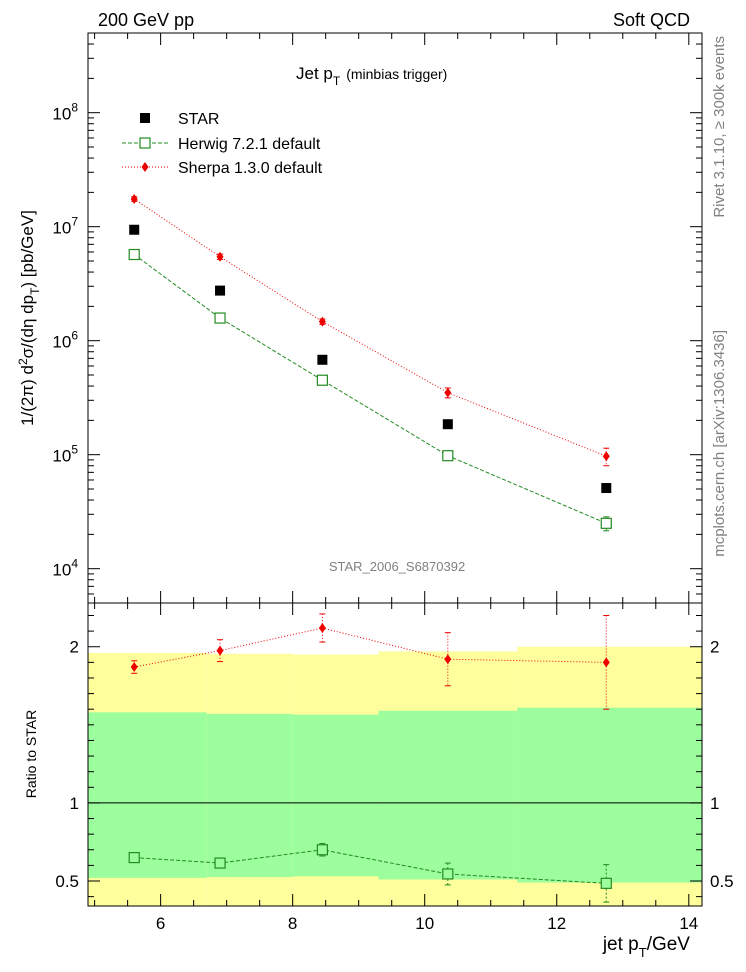 The width and height of the screenshot is (746, 972). What do you see at coordinates (714, 803) in the screenshot?
I see `ratio-y-tick-label-right-1: 1` at bounding box center [714, 803].